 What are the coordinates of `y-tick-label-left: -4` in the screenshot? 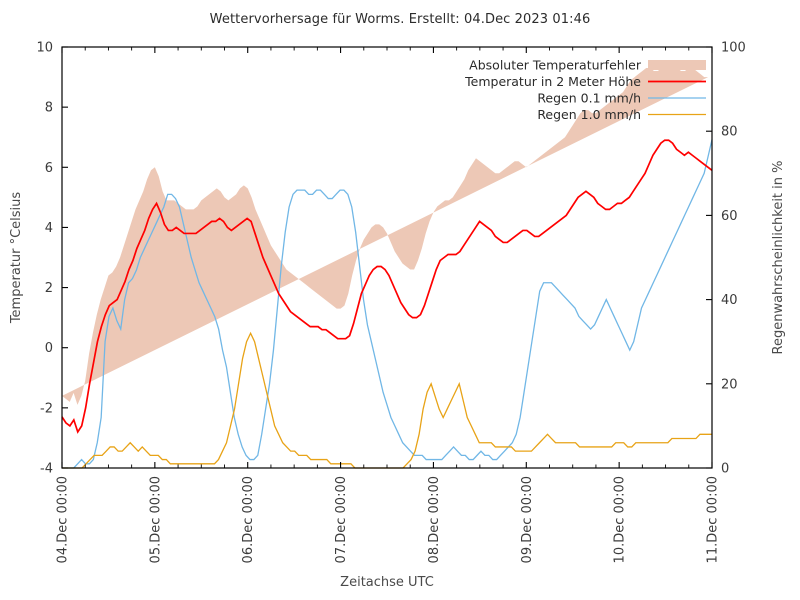 It's located at (46, 469).